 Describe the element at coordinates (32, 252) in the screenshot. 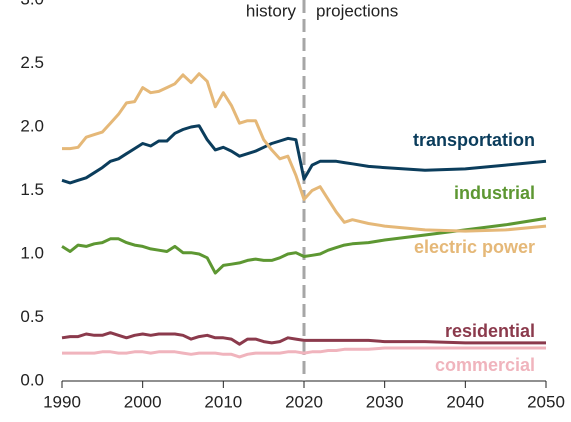

I see `y-tick-label: 1.0` at that location.